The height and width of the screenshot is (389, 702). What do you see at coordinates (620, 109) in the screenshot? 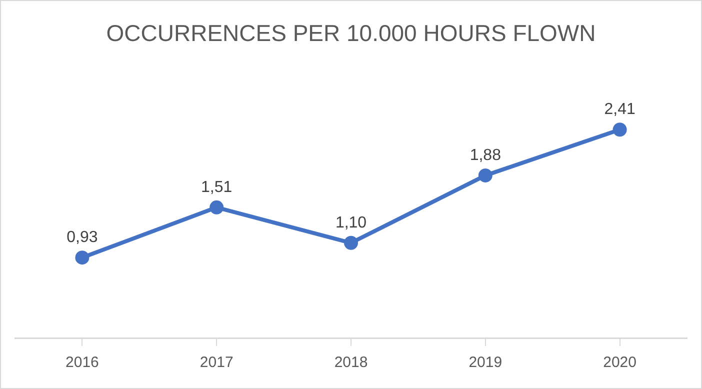
I see `data-label: 2,41` at bounding box center [620, 109].